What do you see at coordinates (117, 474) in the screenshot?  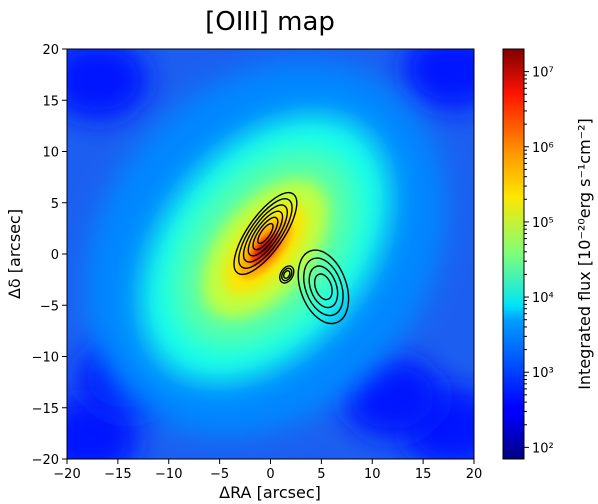 I see `x-tick-label: −15` at bounding box center [117, 474].